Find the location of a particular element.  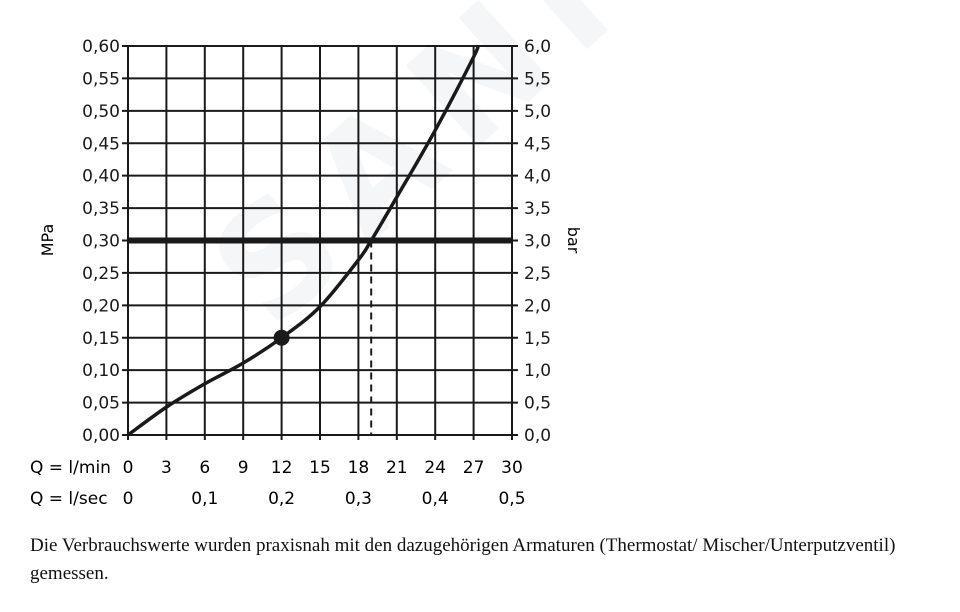

x-tick-label: 6 is located at coordinates (204, 468).